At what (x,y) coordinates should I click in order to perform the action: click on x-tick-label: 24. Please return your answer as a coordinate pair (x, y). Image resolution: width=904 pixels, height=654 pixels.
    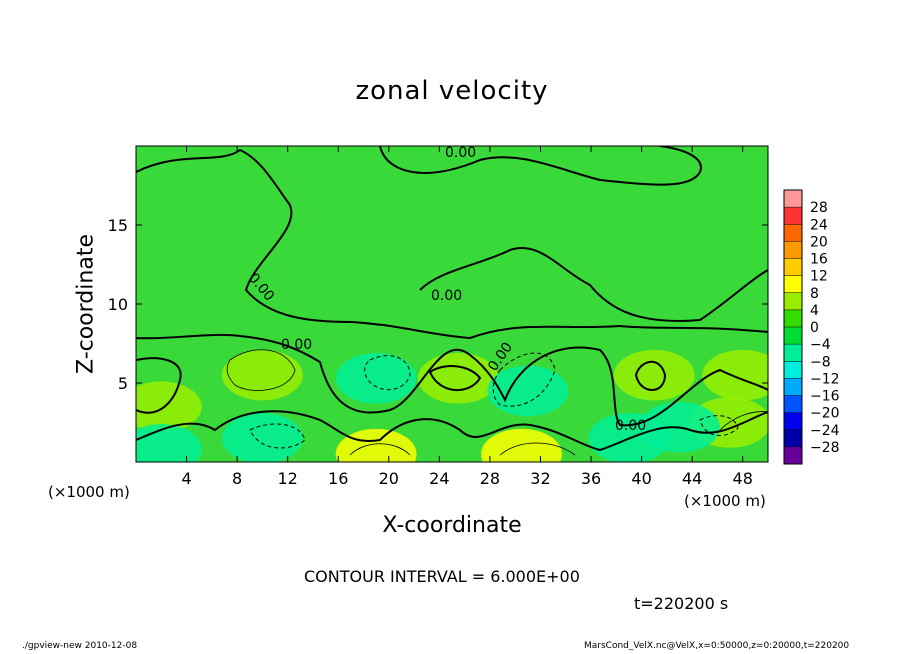
    Looking at the image, I should click on (439, 478).